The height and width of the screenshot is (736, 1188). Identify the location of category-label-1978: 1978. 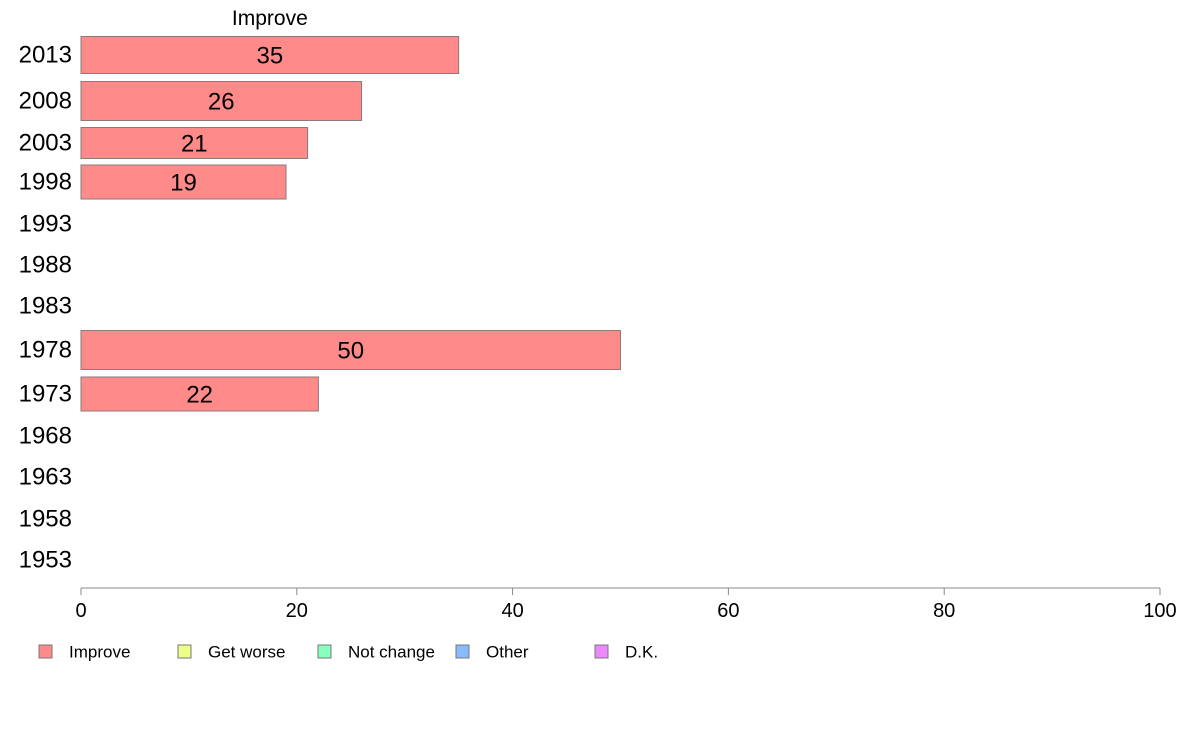
(45, 350).